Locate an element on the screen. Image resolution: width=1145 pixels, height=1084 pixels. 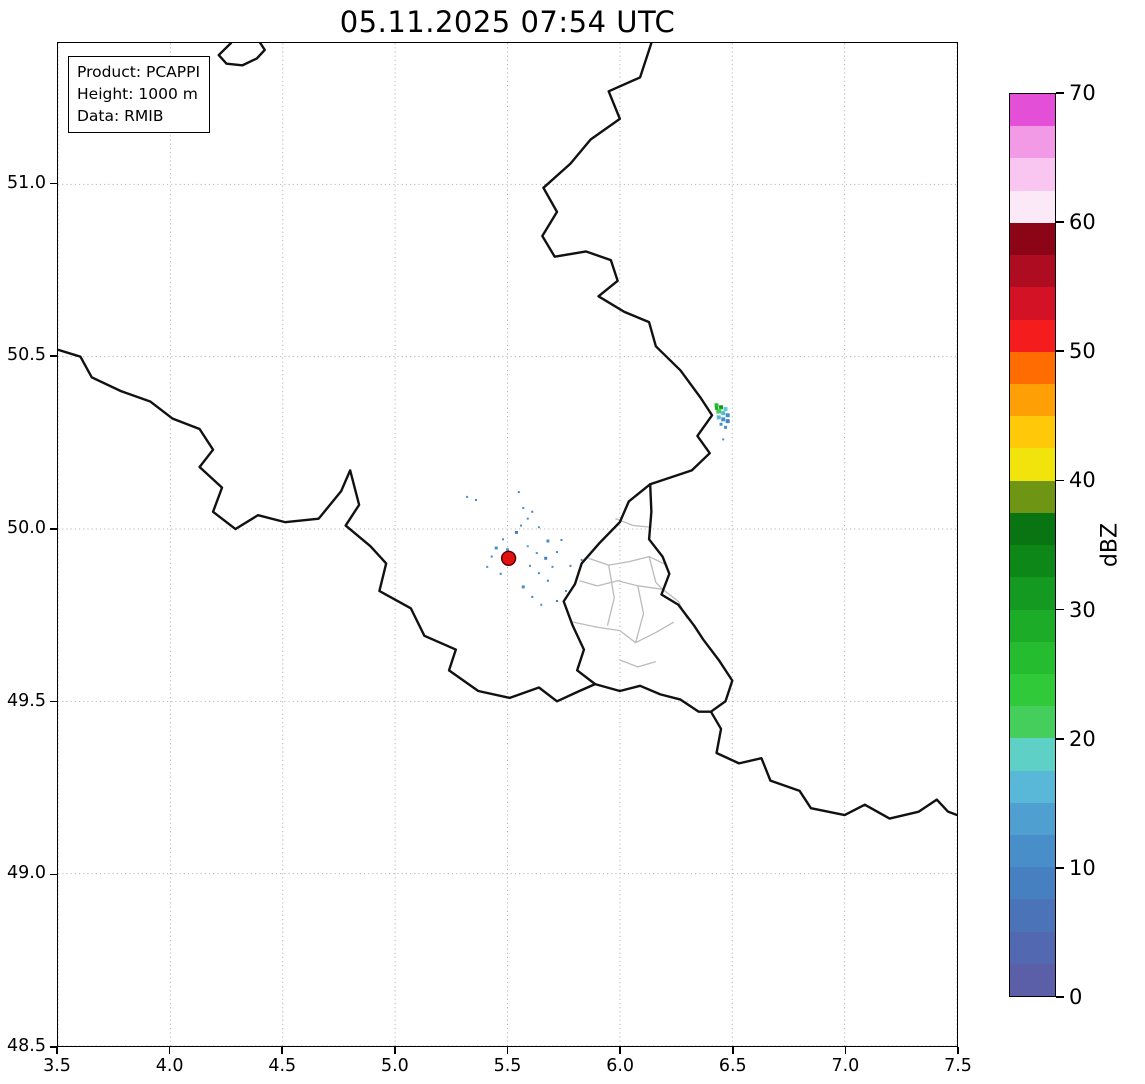
x-tick-label: 4.0 is located at coordinates (169, 1066).